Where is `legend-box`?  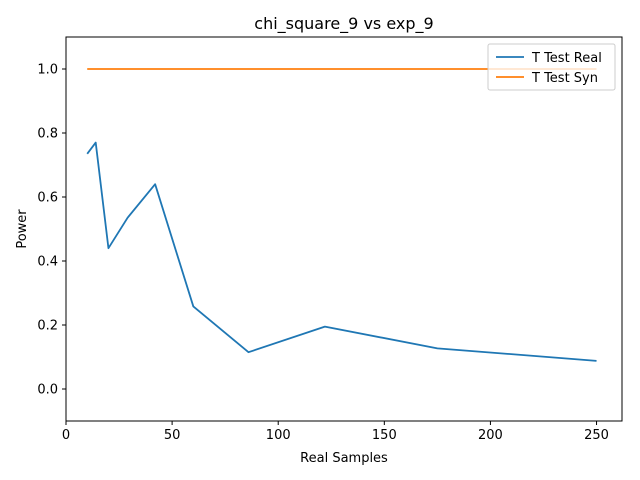 legend-box is located at coordinates (551, 67).